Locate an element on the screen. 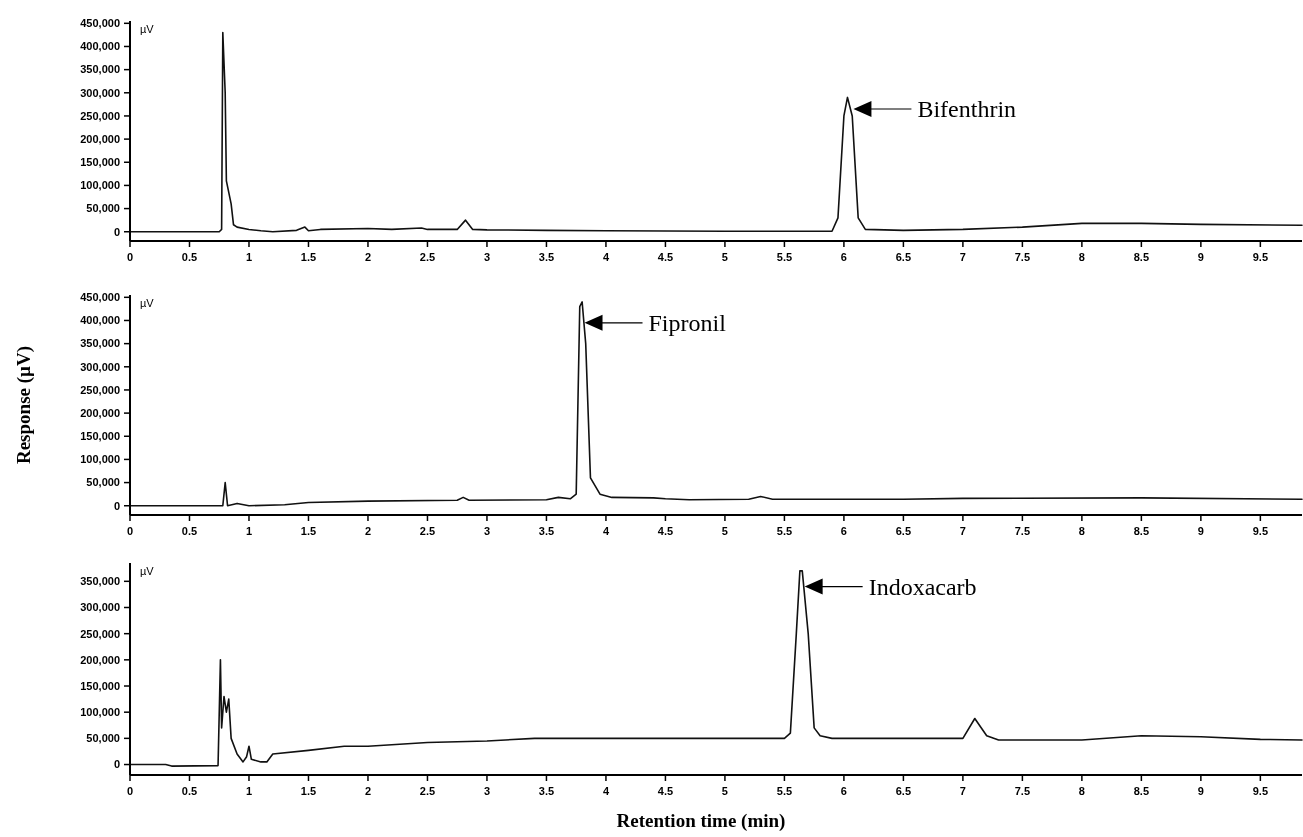  y-axis-title: Response (µV) is located at coordinates (24, 405).